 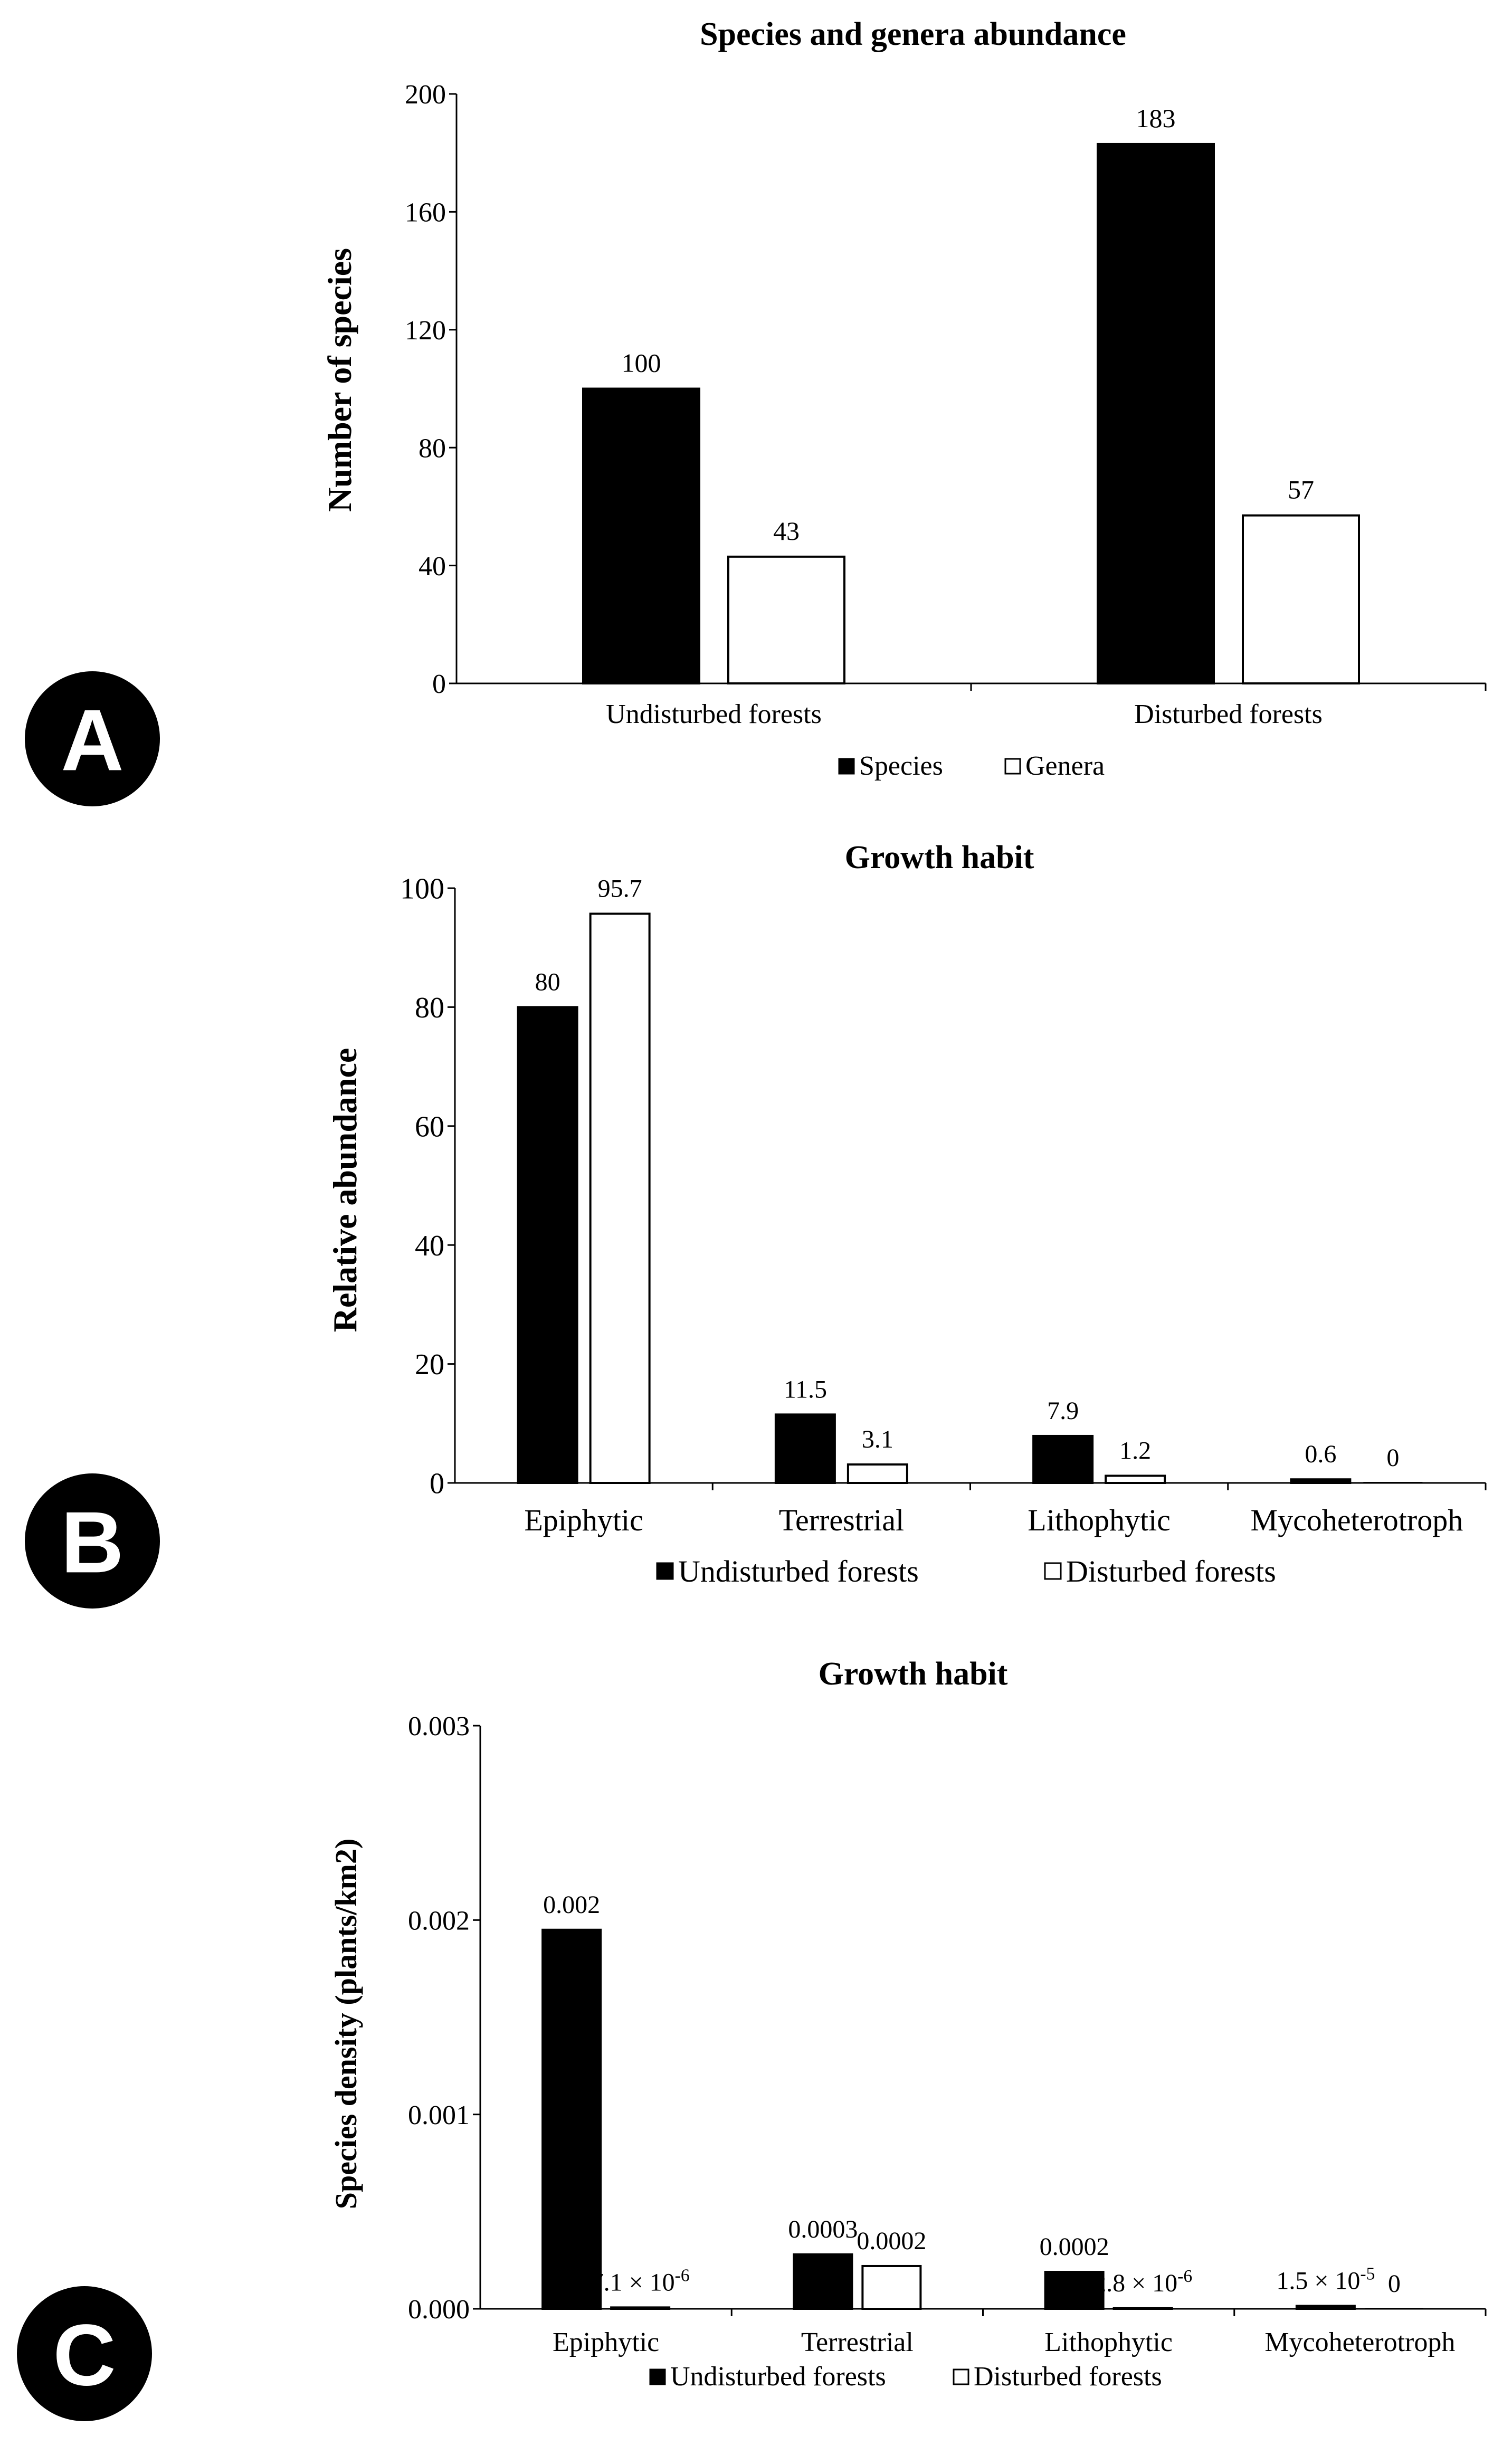 What do you see at coordinates (805, 1389) in the screenshot?
I see `bar-value-label: 11.5` at bounding box center [805, 1389].